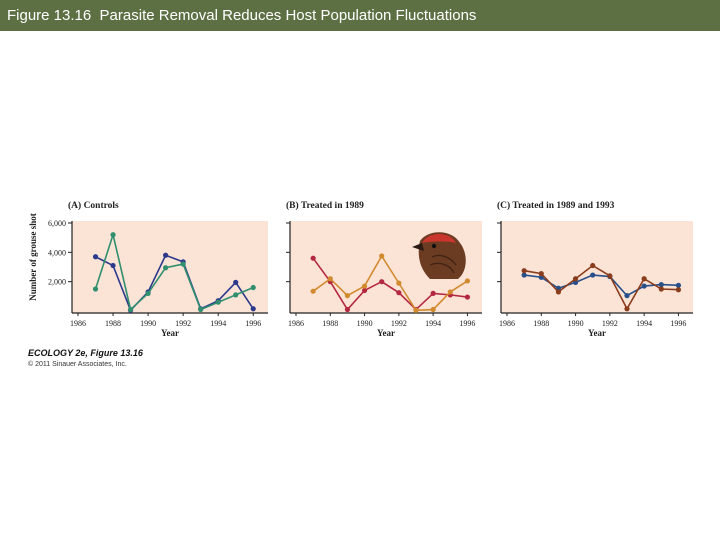 The height and width of the screenshot is (540, 720). Describe the element at coordinates (418, 247) in the screenshot. I see `grouse-beak-shape` at that location.